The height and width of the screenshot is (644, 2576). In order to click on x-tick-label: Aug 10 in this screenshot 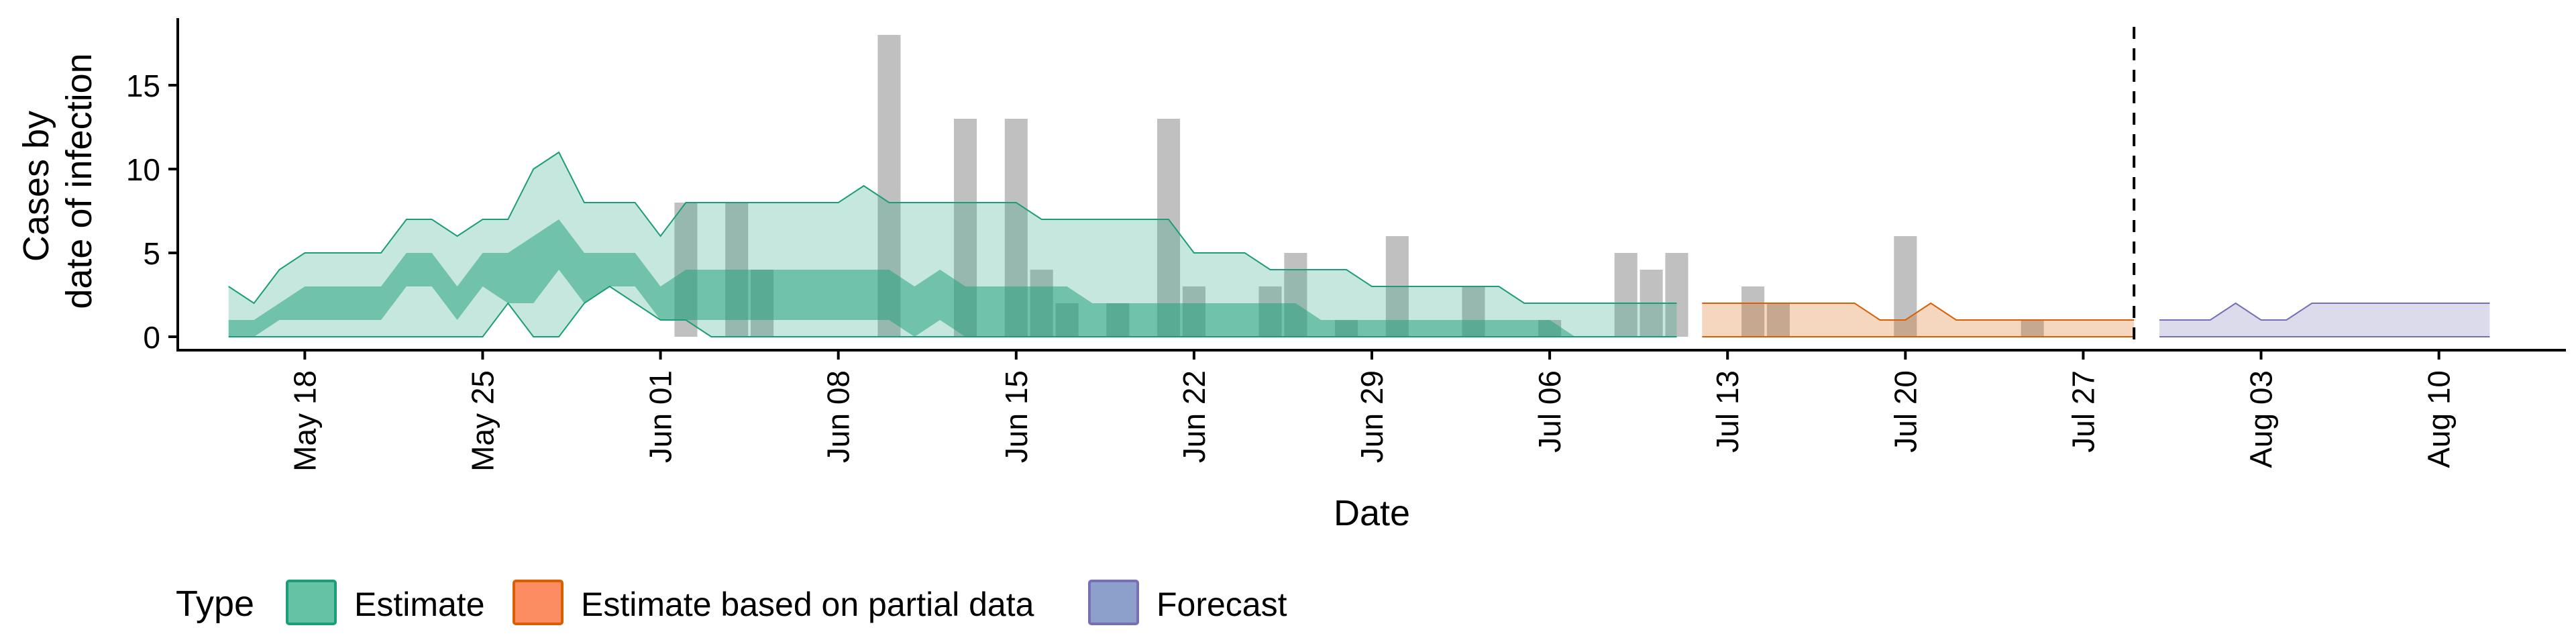, I will do `click(2439, 419)`.